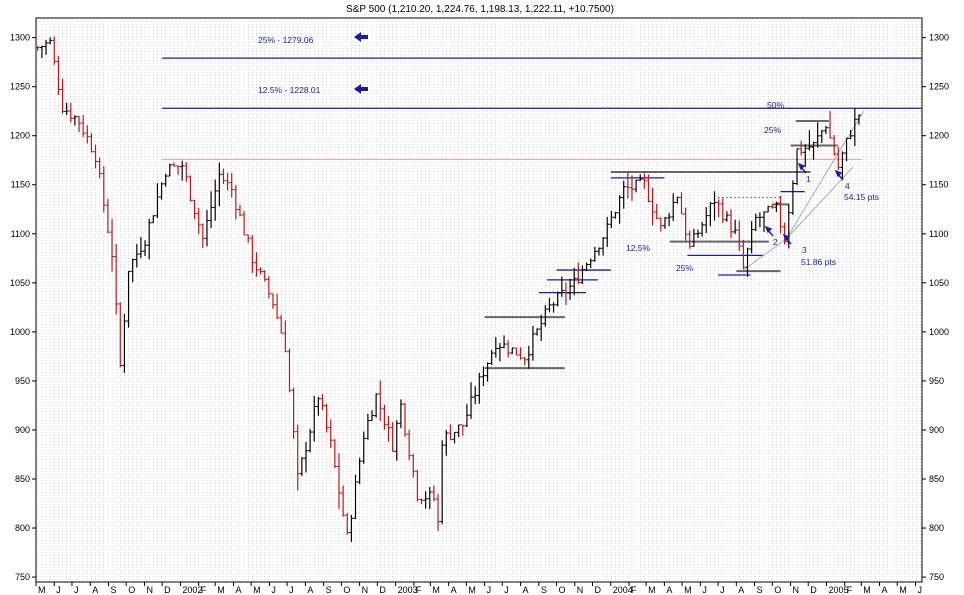 This screenshot has height=595, width=964. I want to click on pct-label-25-lower: 25%, so click(684, 268).